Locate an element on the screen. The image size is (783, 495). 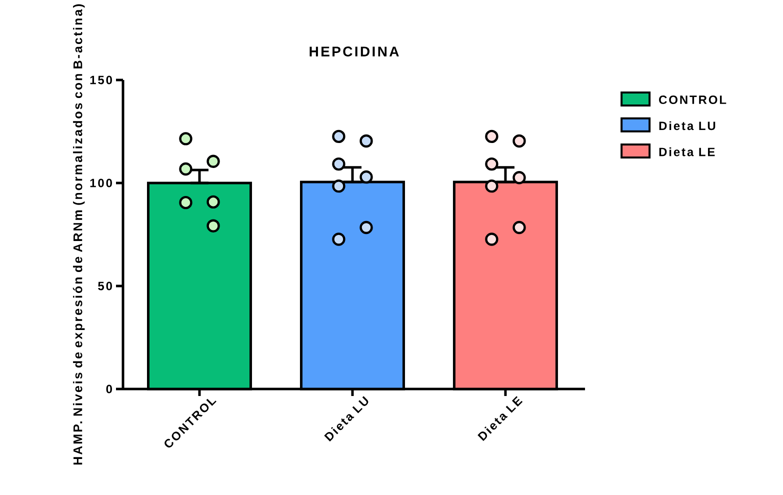
chart-title: HEPCIDINA is located at coordinates (354, 51).